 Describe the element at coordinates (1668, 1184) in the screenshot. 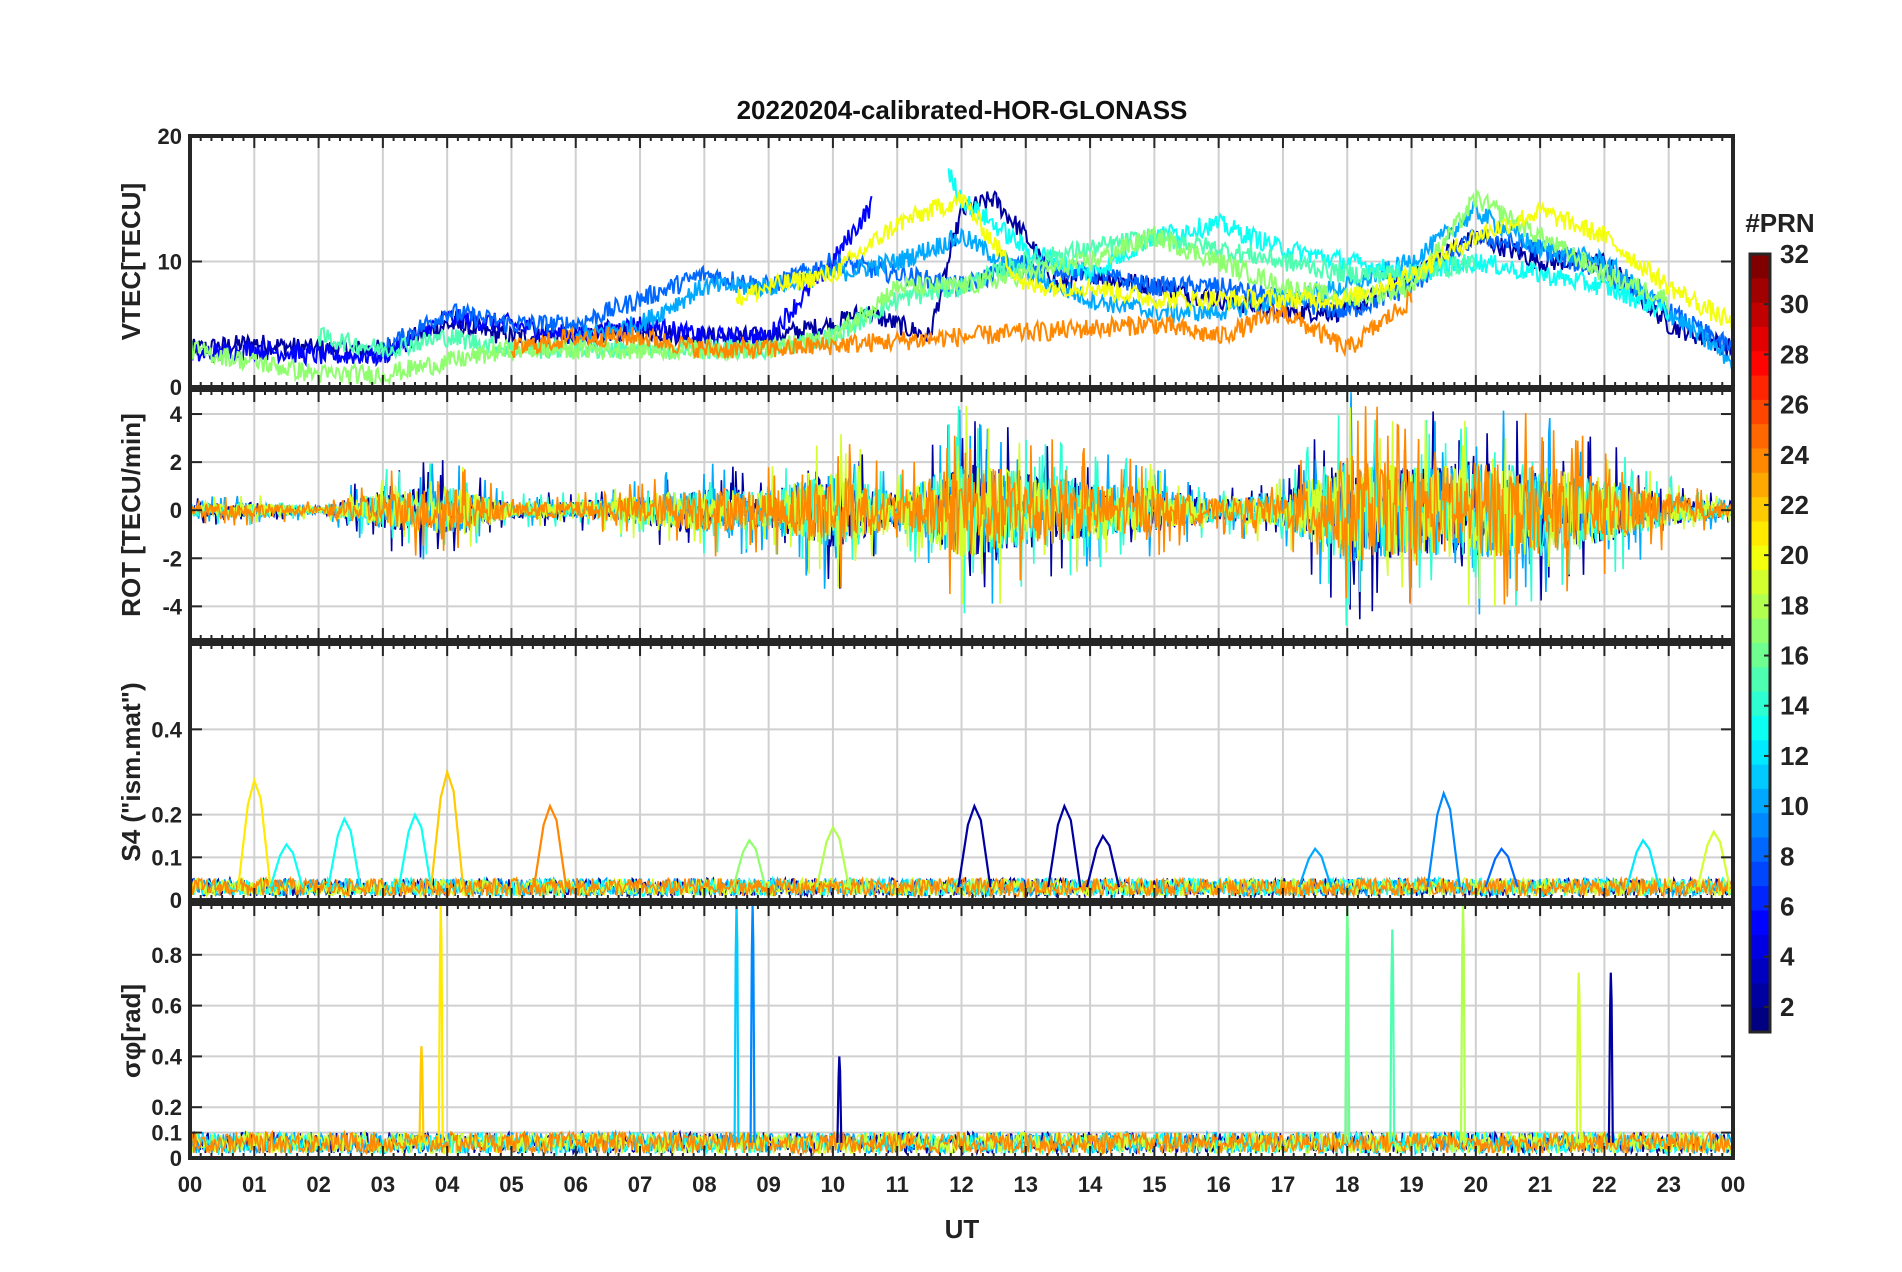

I see `x-tick-label: 23` at that location.